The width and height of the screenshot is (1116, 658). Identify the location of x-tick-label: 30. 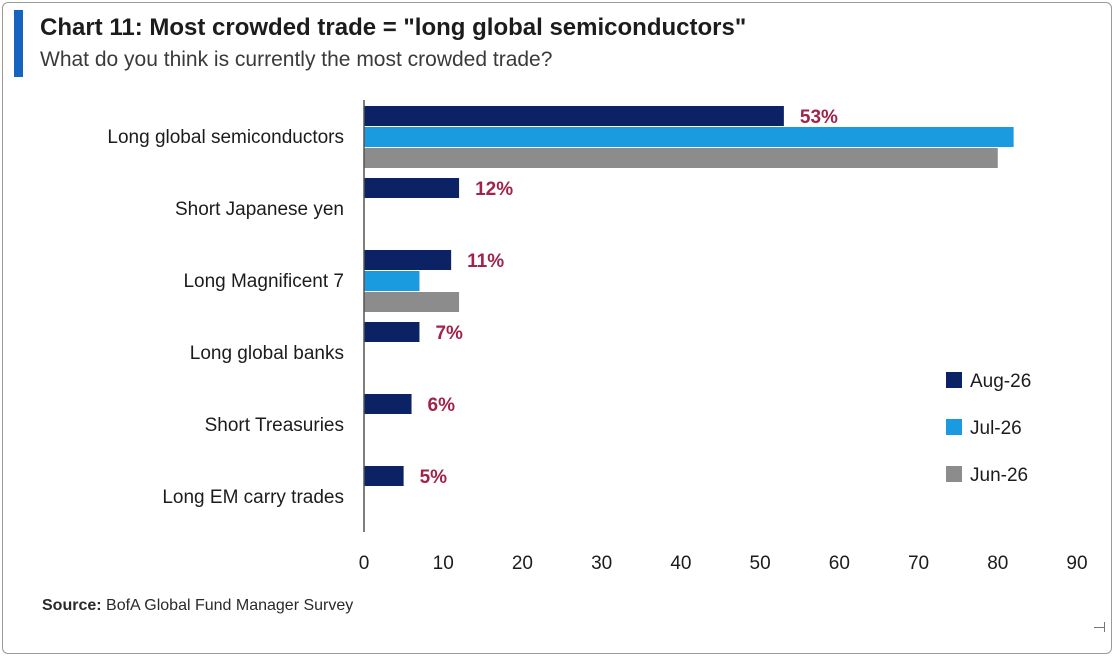
(601, 563).